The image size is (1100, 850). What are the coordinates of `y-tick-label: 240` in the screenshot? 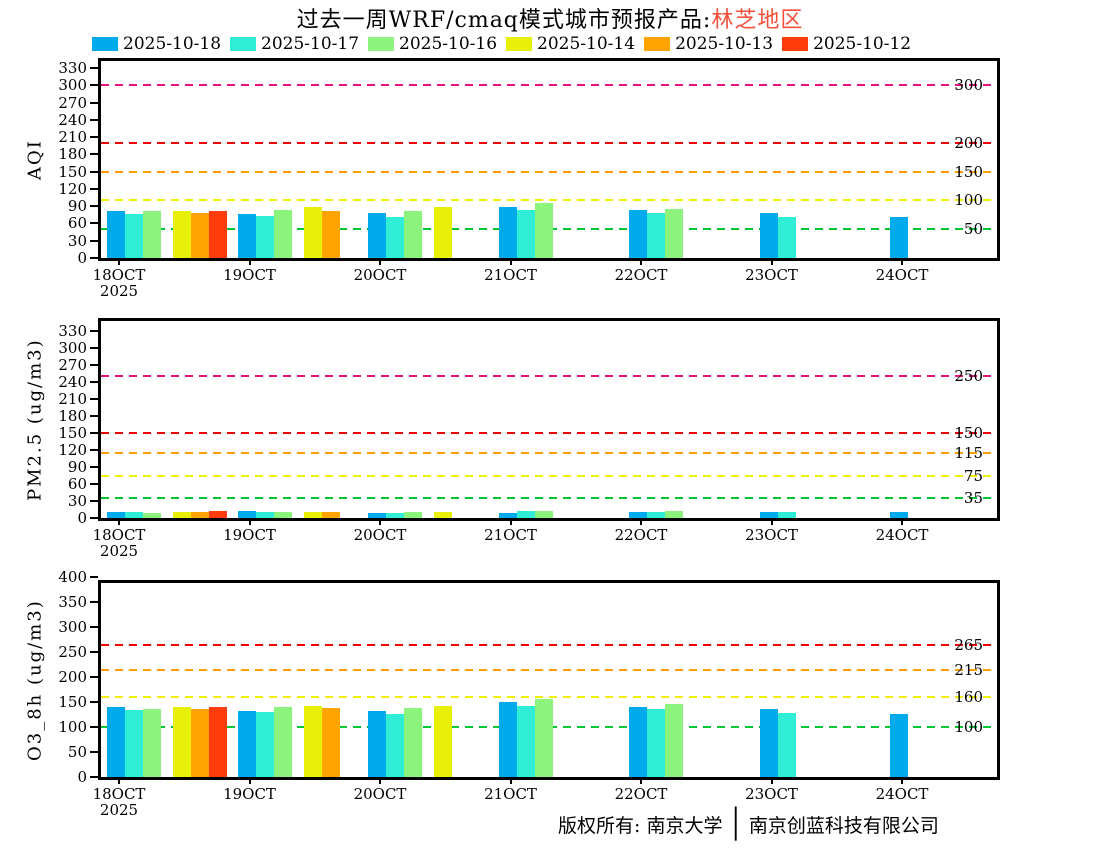 It's located at (72, 119).